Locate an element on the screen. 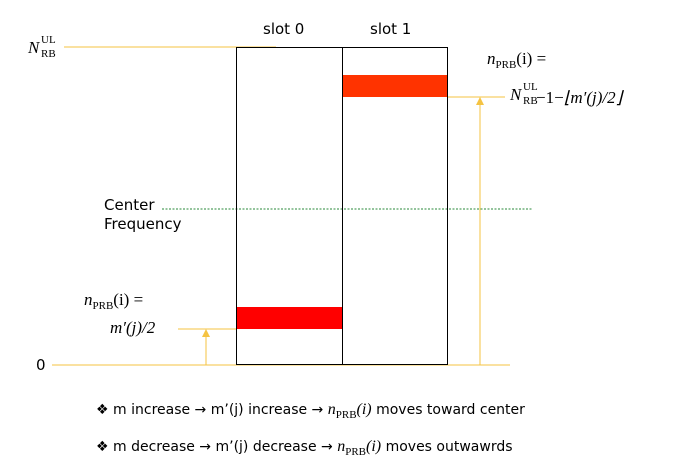 This screenshot has height=466, width=686. eq-top-lhs: nPRB(i) = is located at coordinates (517, 60).